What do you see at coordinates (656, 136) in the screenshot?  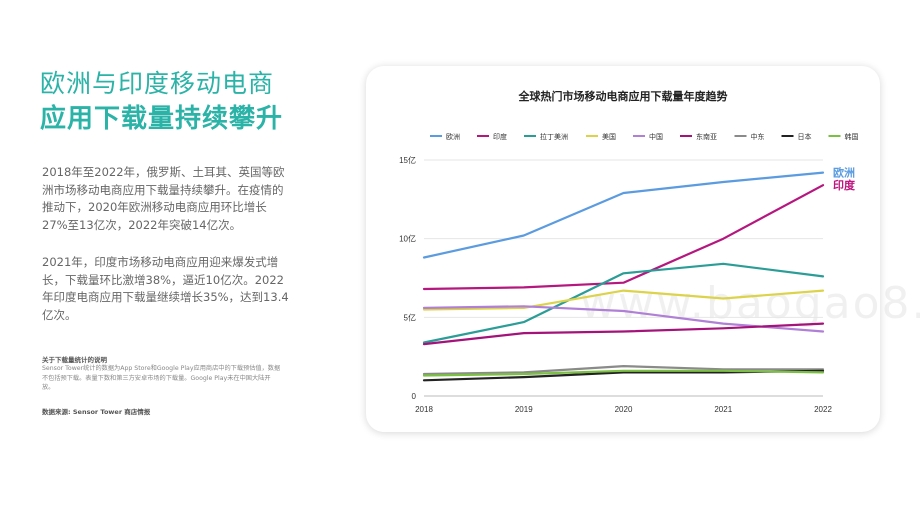 I see `legend-label: 中国` at bounding box center [656, 136].